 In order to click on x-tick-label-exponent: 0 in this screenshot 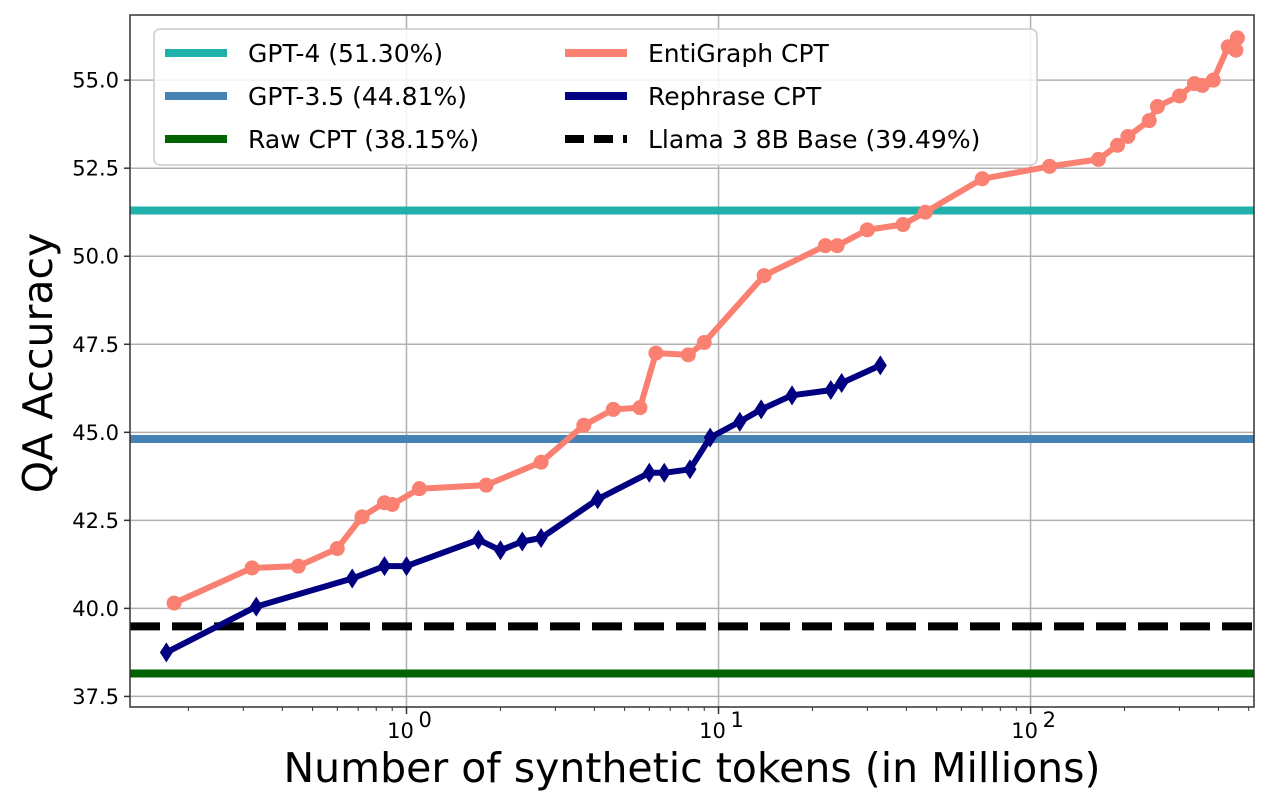, I will do `click(424, 720)`.